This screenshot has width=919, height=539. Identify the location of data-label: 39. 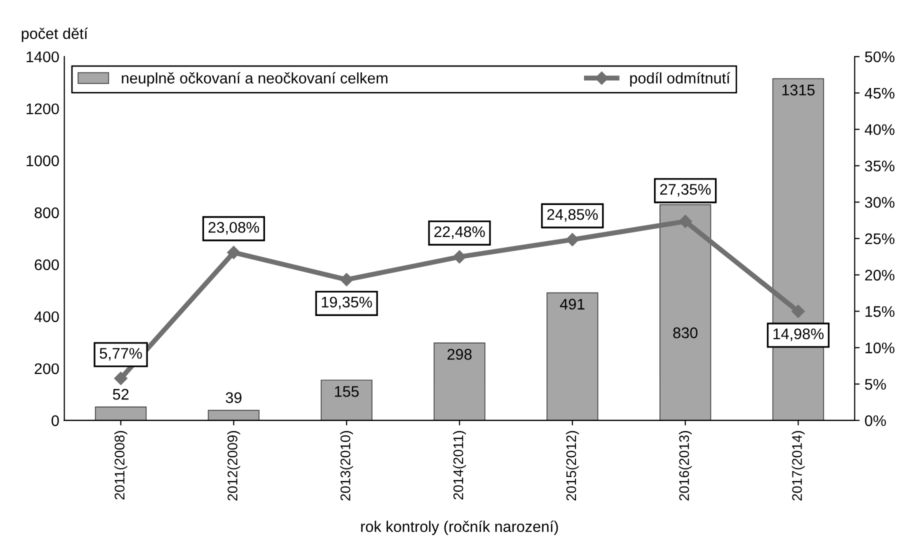
(234, 398).